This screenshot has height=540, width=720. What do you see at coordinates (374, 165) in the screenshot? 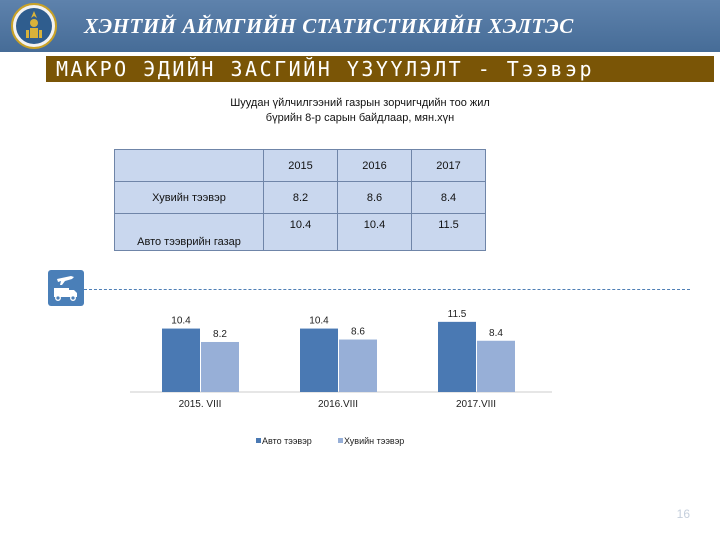
I see `table-header-cell: 2016` at bounding box center [374, 165].